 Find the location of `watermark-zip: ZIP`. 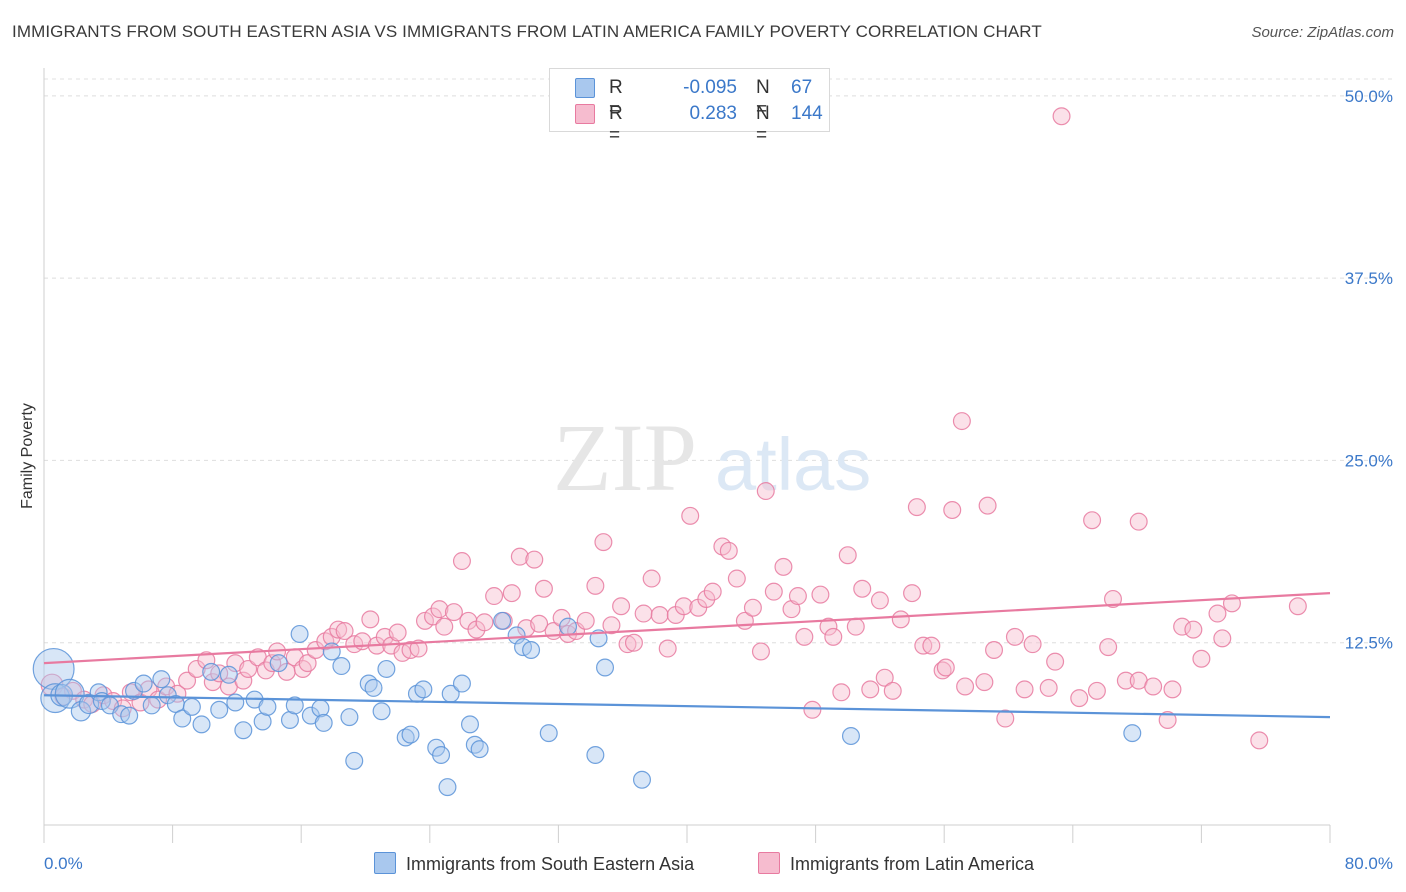

watermark-zip: ZIP is located at coordinates (625, 457).